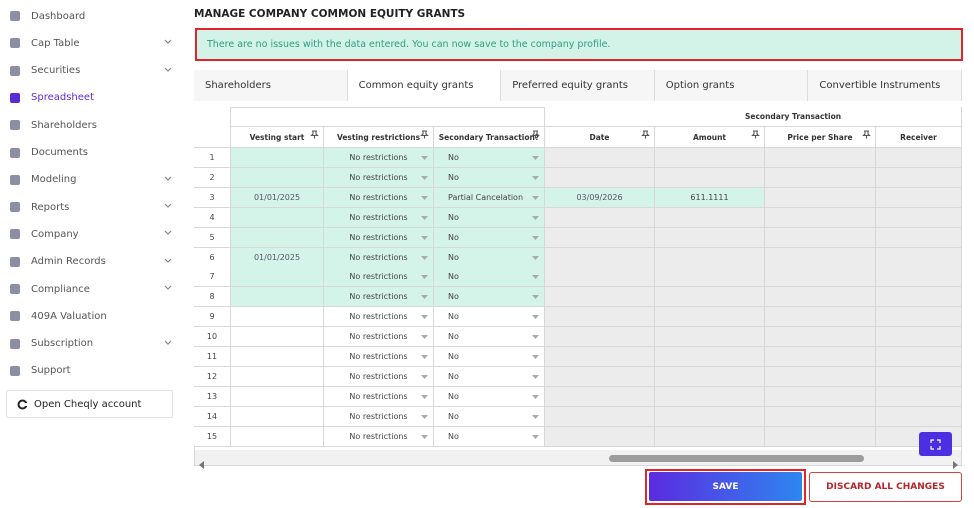 This screenshot has width=974, height=508. Describe the element at coordinates (710, 197) in the screenshot. I see `table-cell: 611.1111` at that location.